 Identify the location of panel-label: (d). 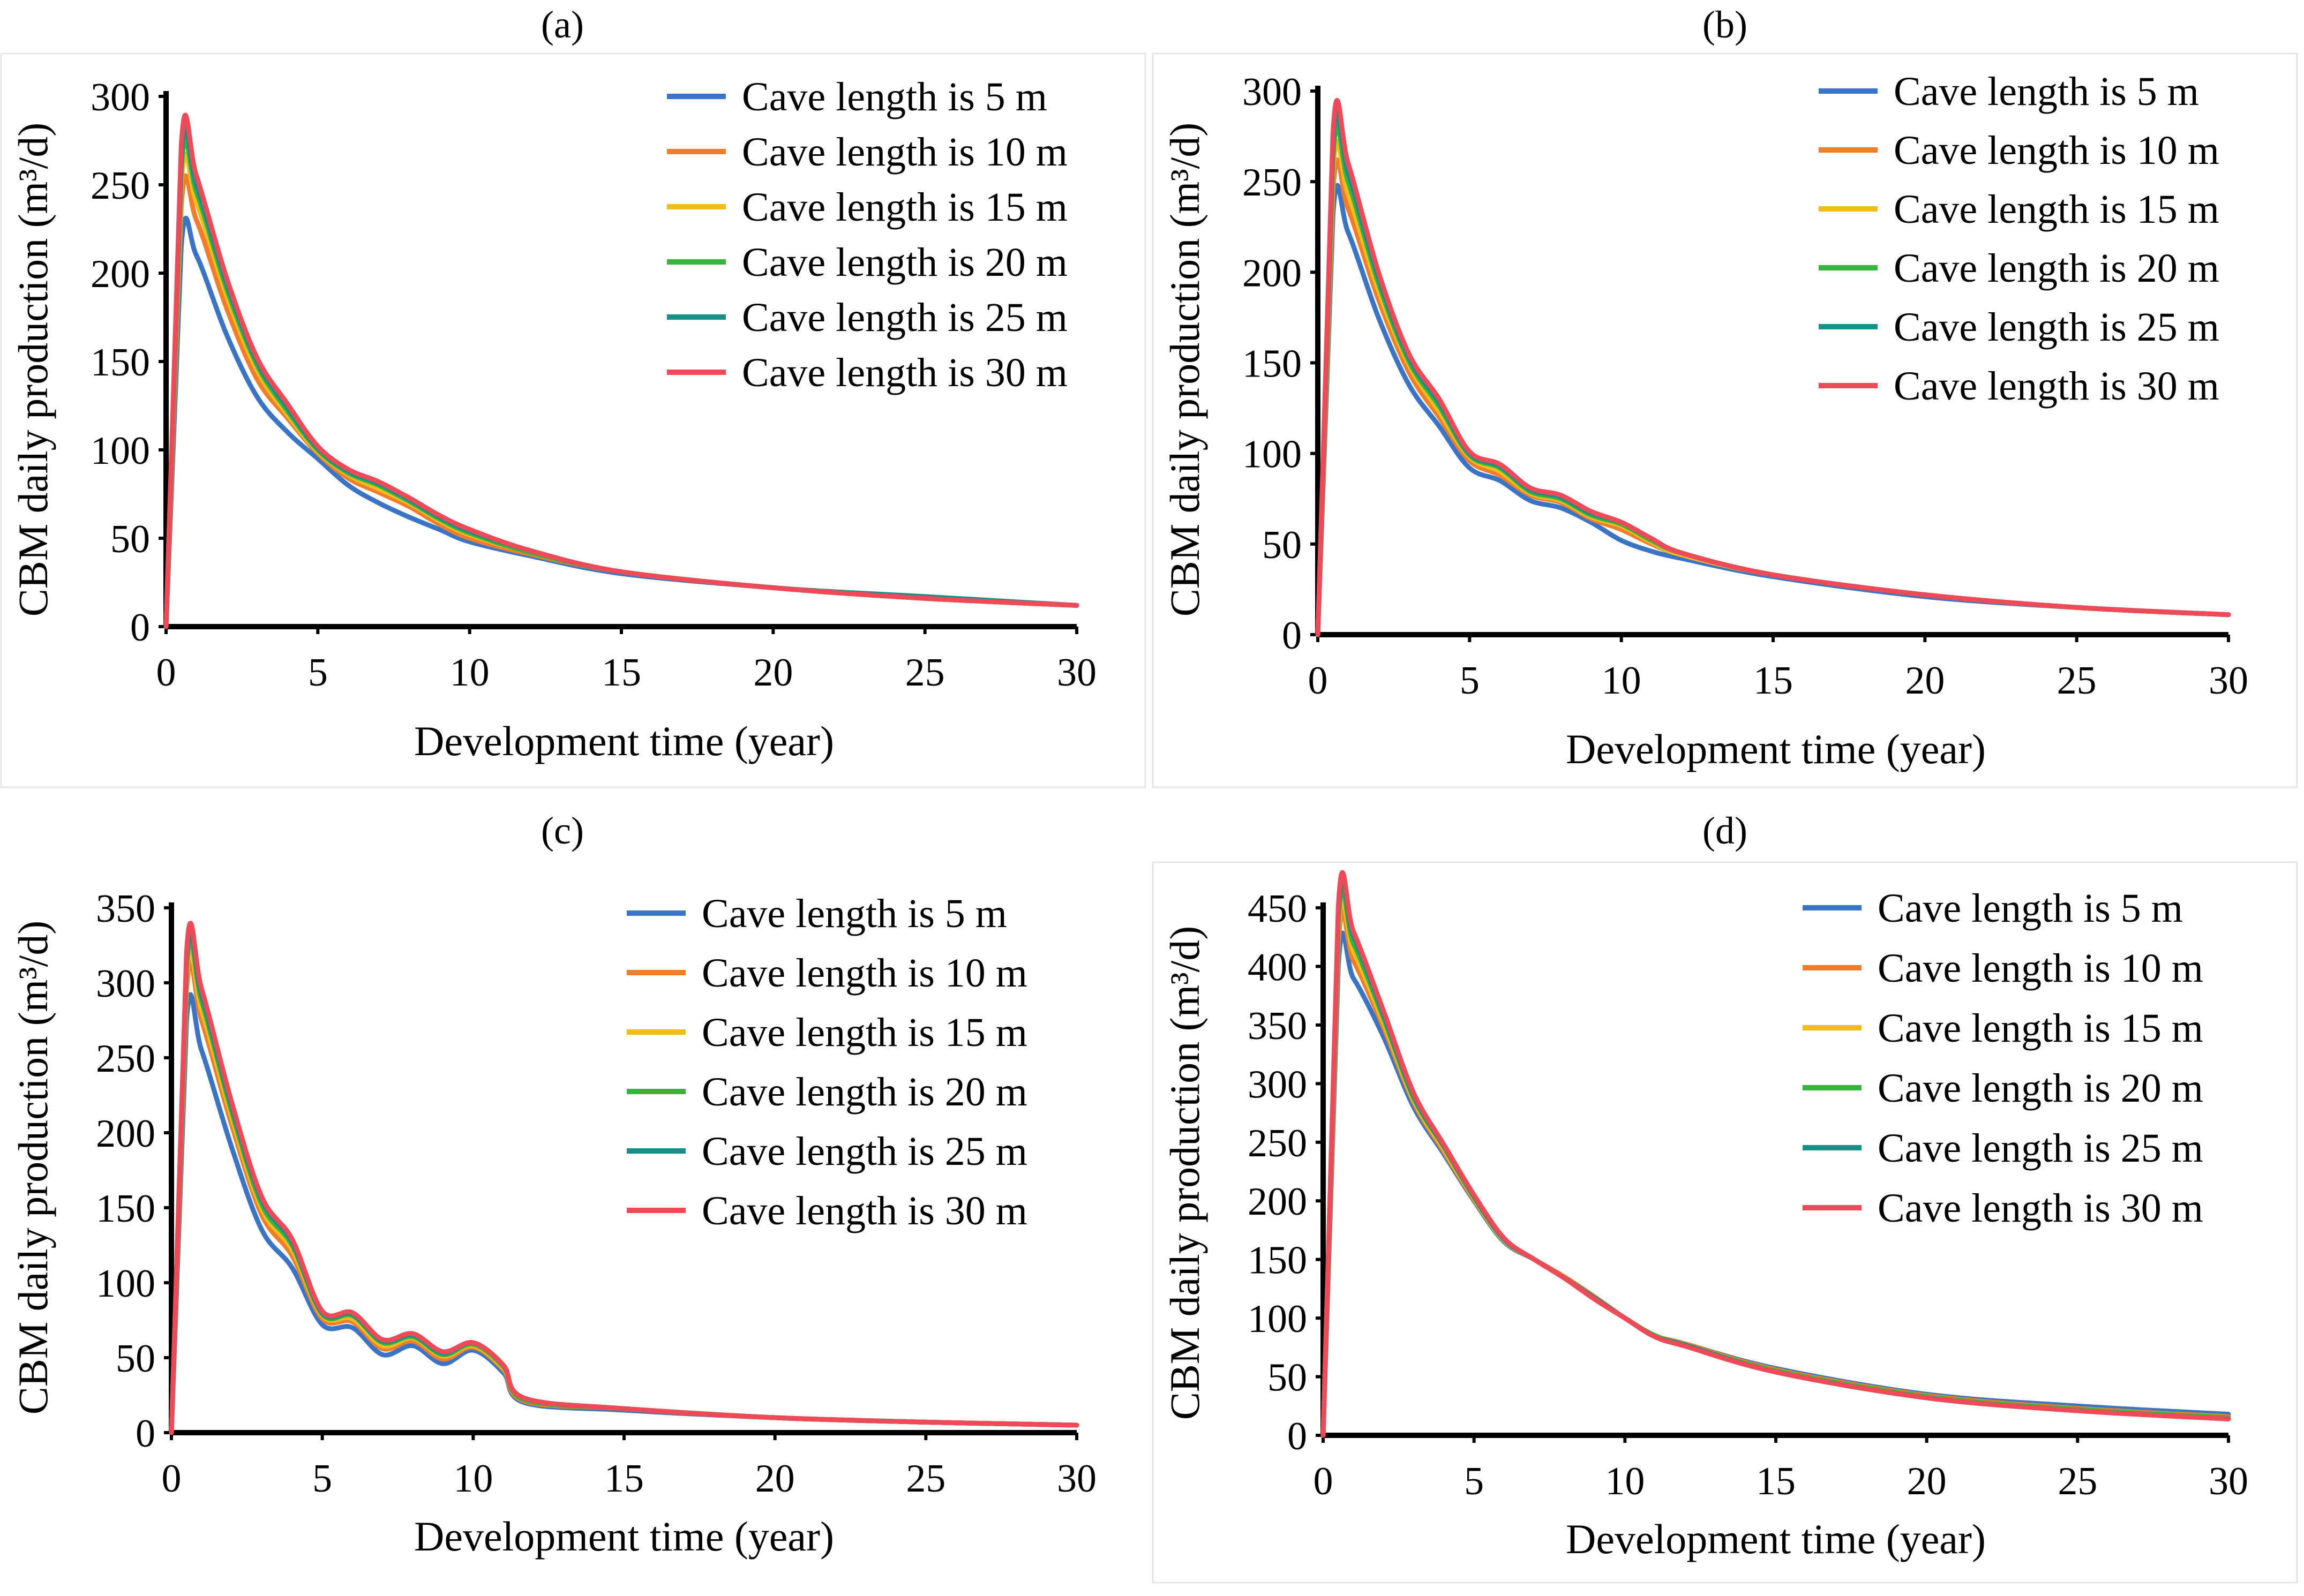
(1724, 831).